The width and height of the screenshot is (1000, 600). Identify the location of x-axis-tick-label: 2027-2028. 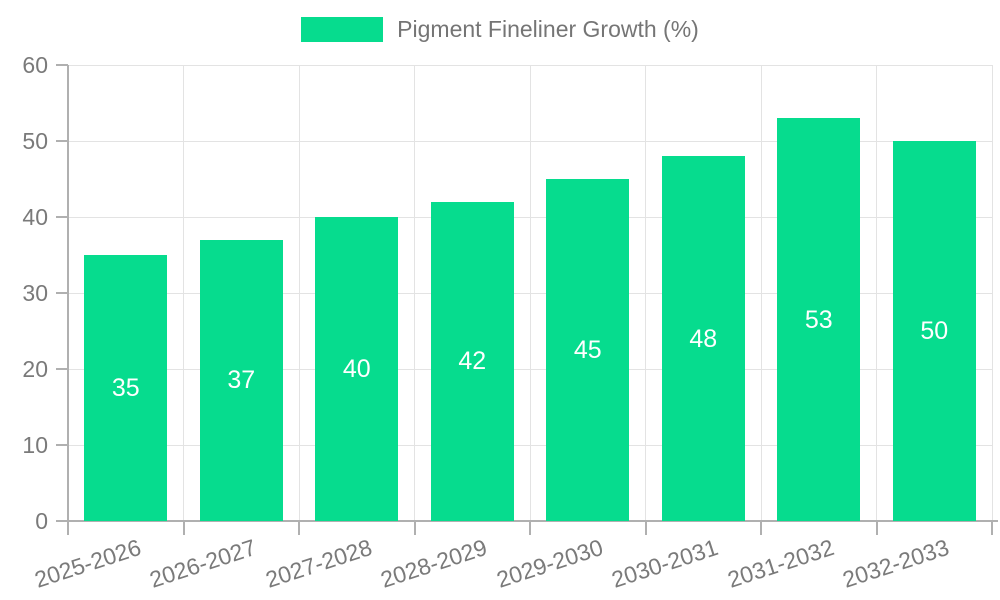
(318, 563).